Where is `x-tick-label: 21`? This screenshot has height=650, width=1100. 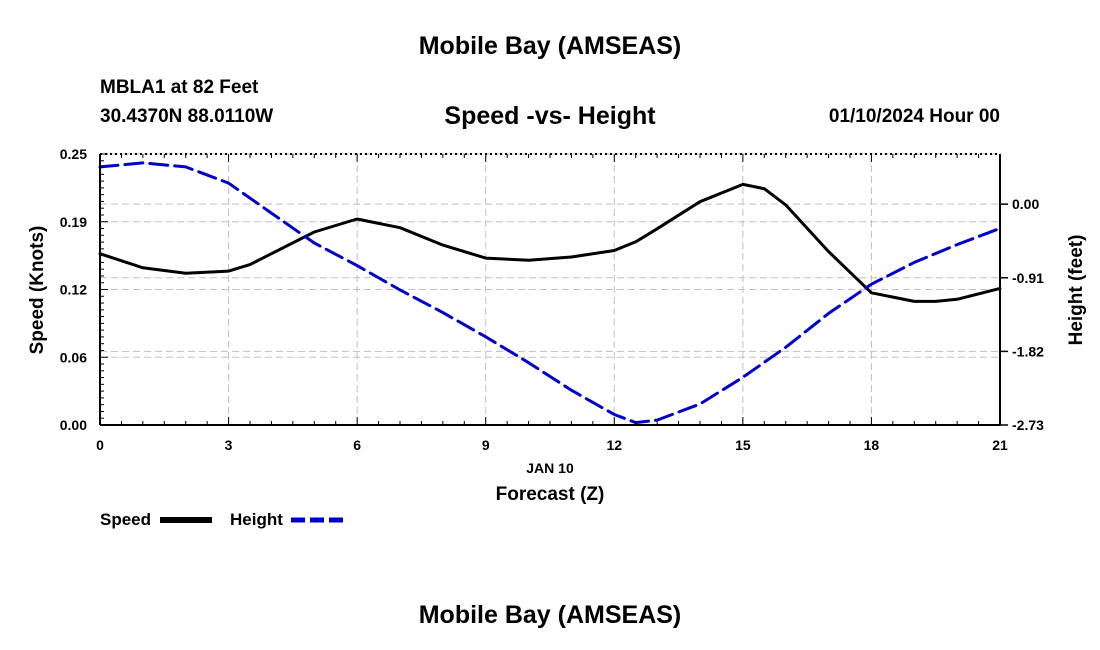 x-tick-label: 21 is located at coordinates (1000, 445).